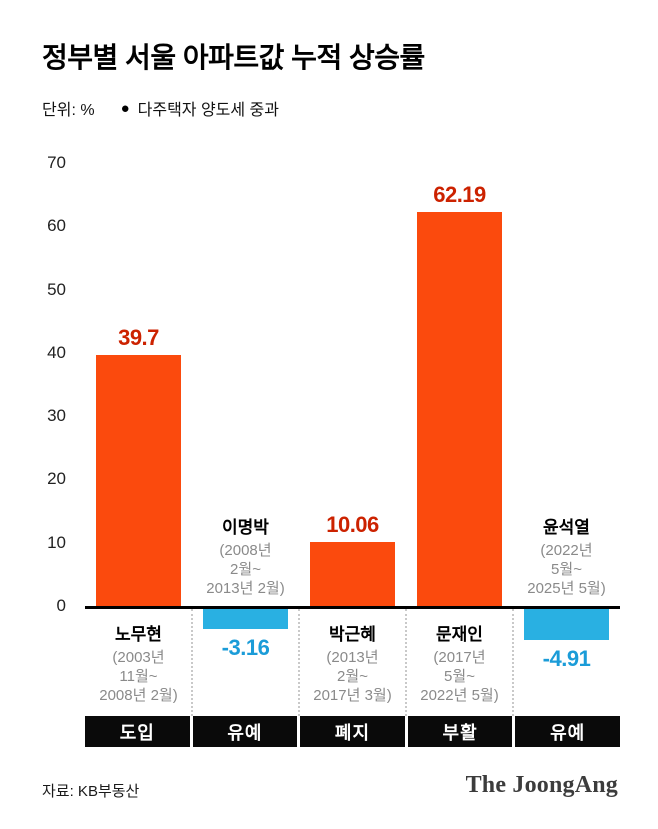 This screenshot has width=658, height=829. I want to click on tax-status-banner: 도입 유예 폐지 부활 유예, so click(352, 731).